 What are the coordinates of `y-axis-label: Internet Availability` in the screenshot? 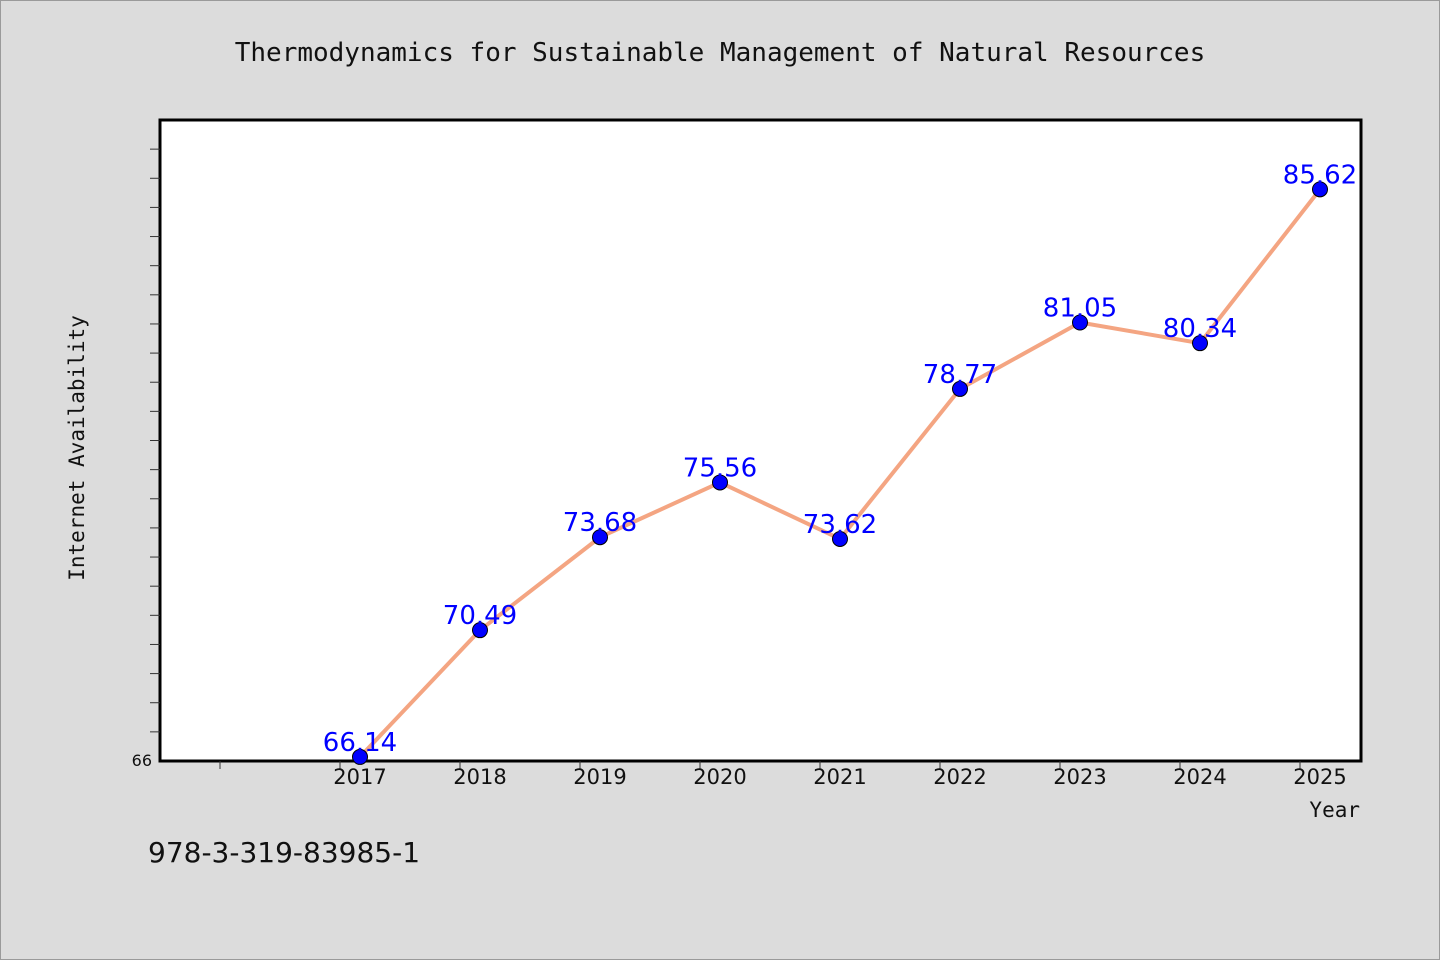 It's located at (77, 448).